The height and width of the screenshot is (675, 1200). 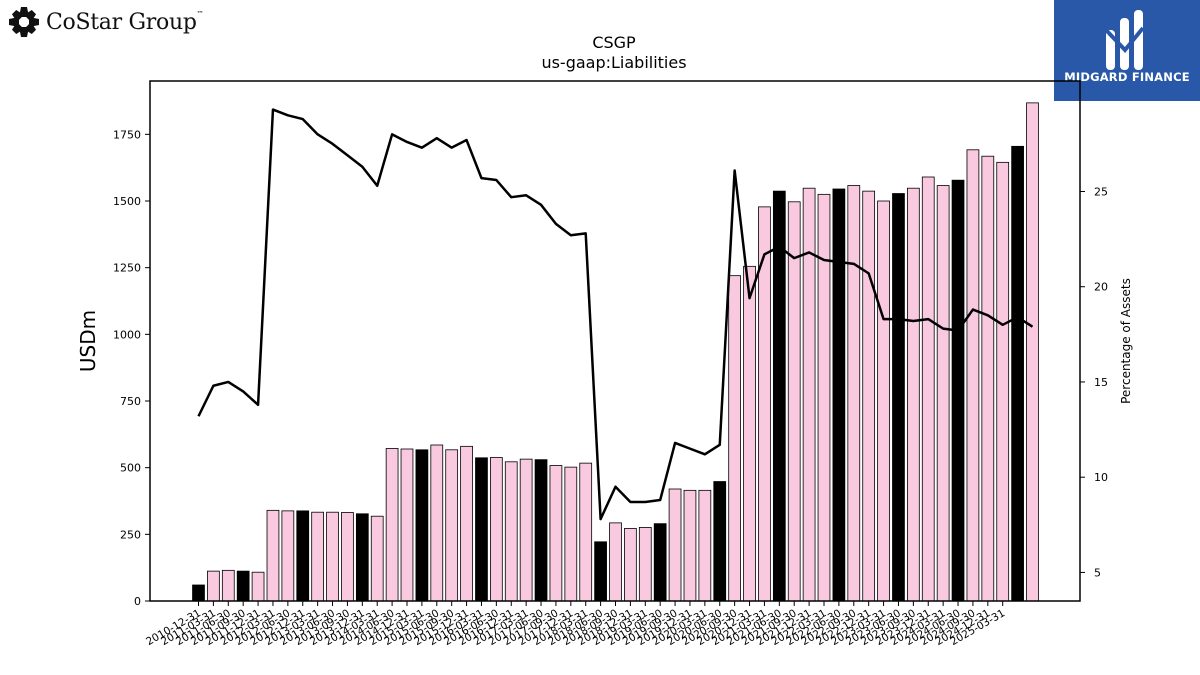 What do you see at coordinates (130, 468) in the screenshot?
I see `y-tick-label: 500` at bounding box center [130, 468].